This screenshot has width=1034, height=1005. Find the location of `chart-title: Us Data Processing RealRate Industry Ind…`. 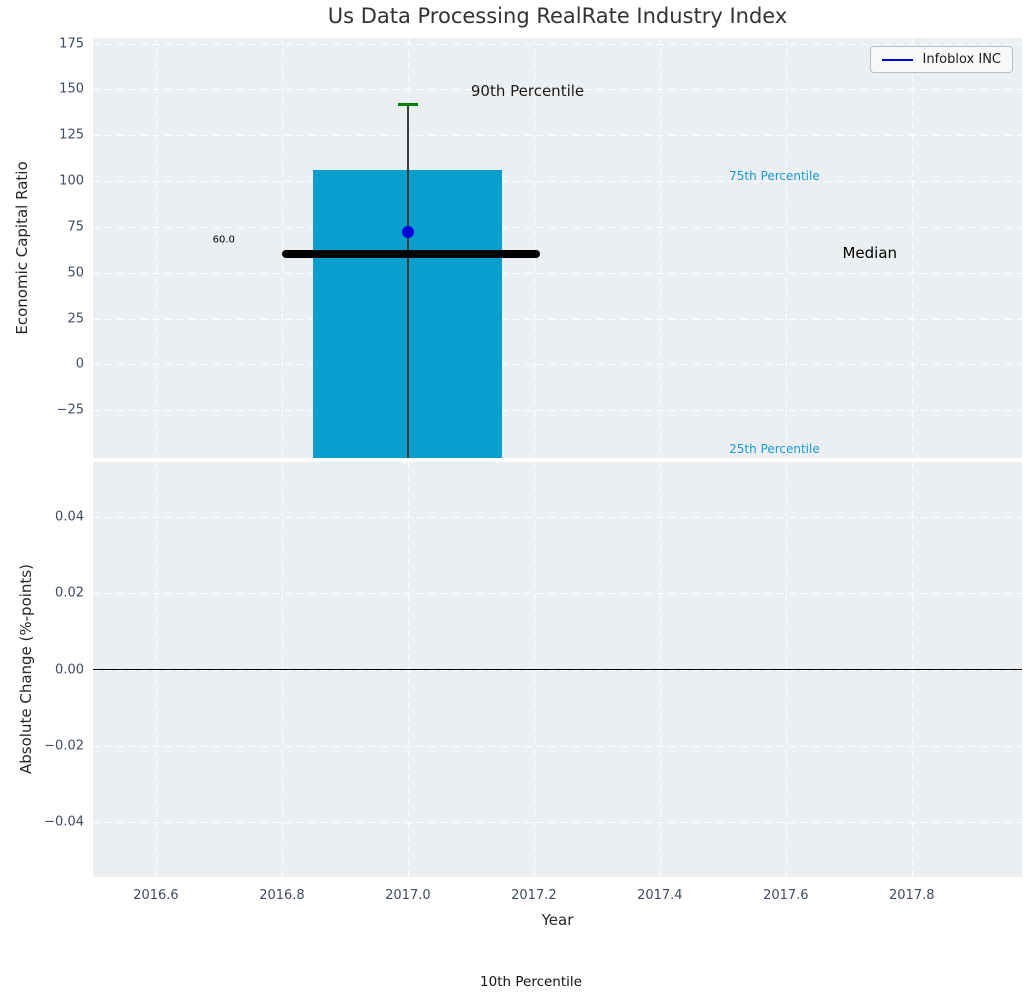

chart-title: Us Data Processing RealRate Industry Ind… is located at coordinates (557, 16).